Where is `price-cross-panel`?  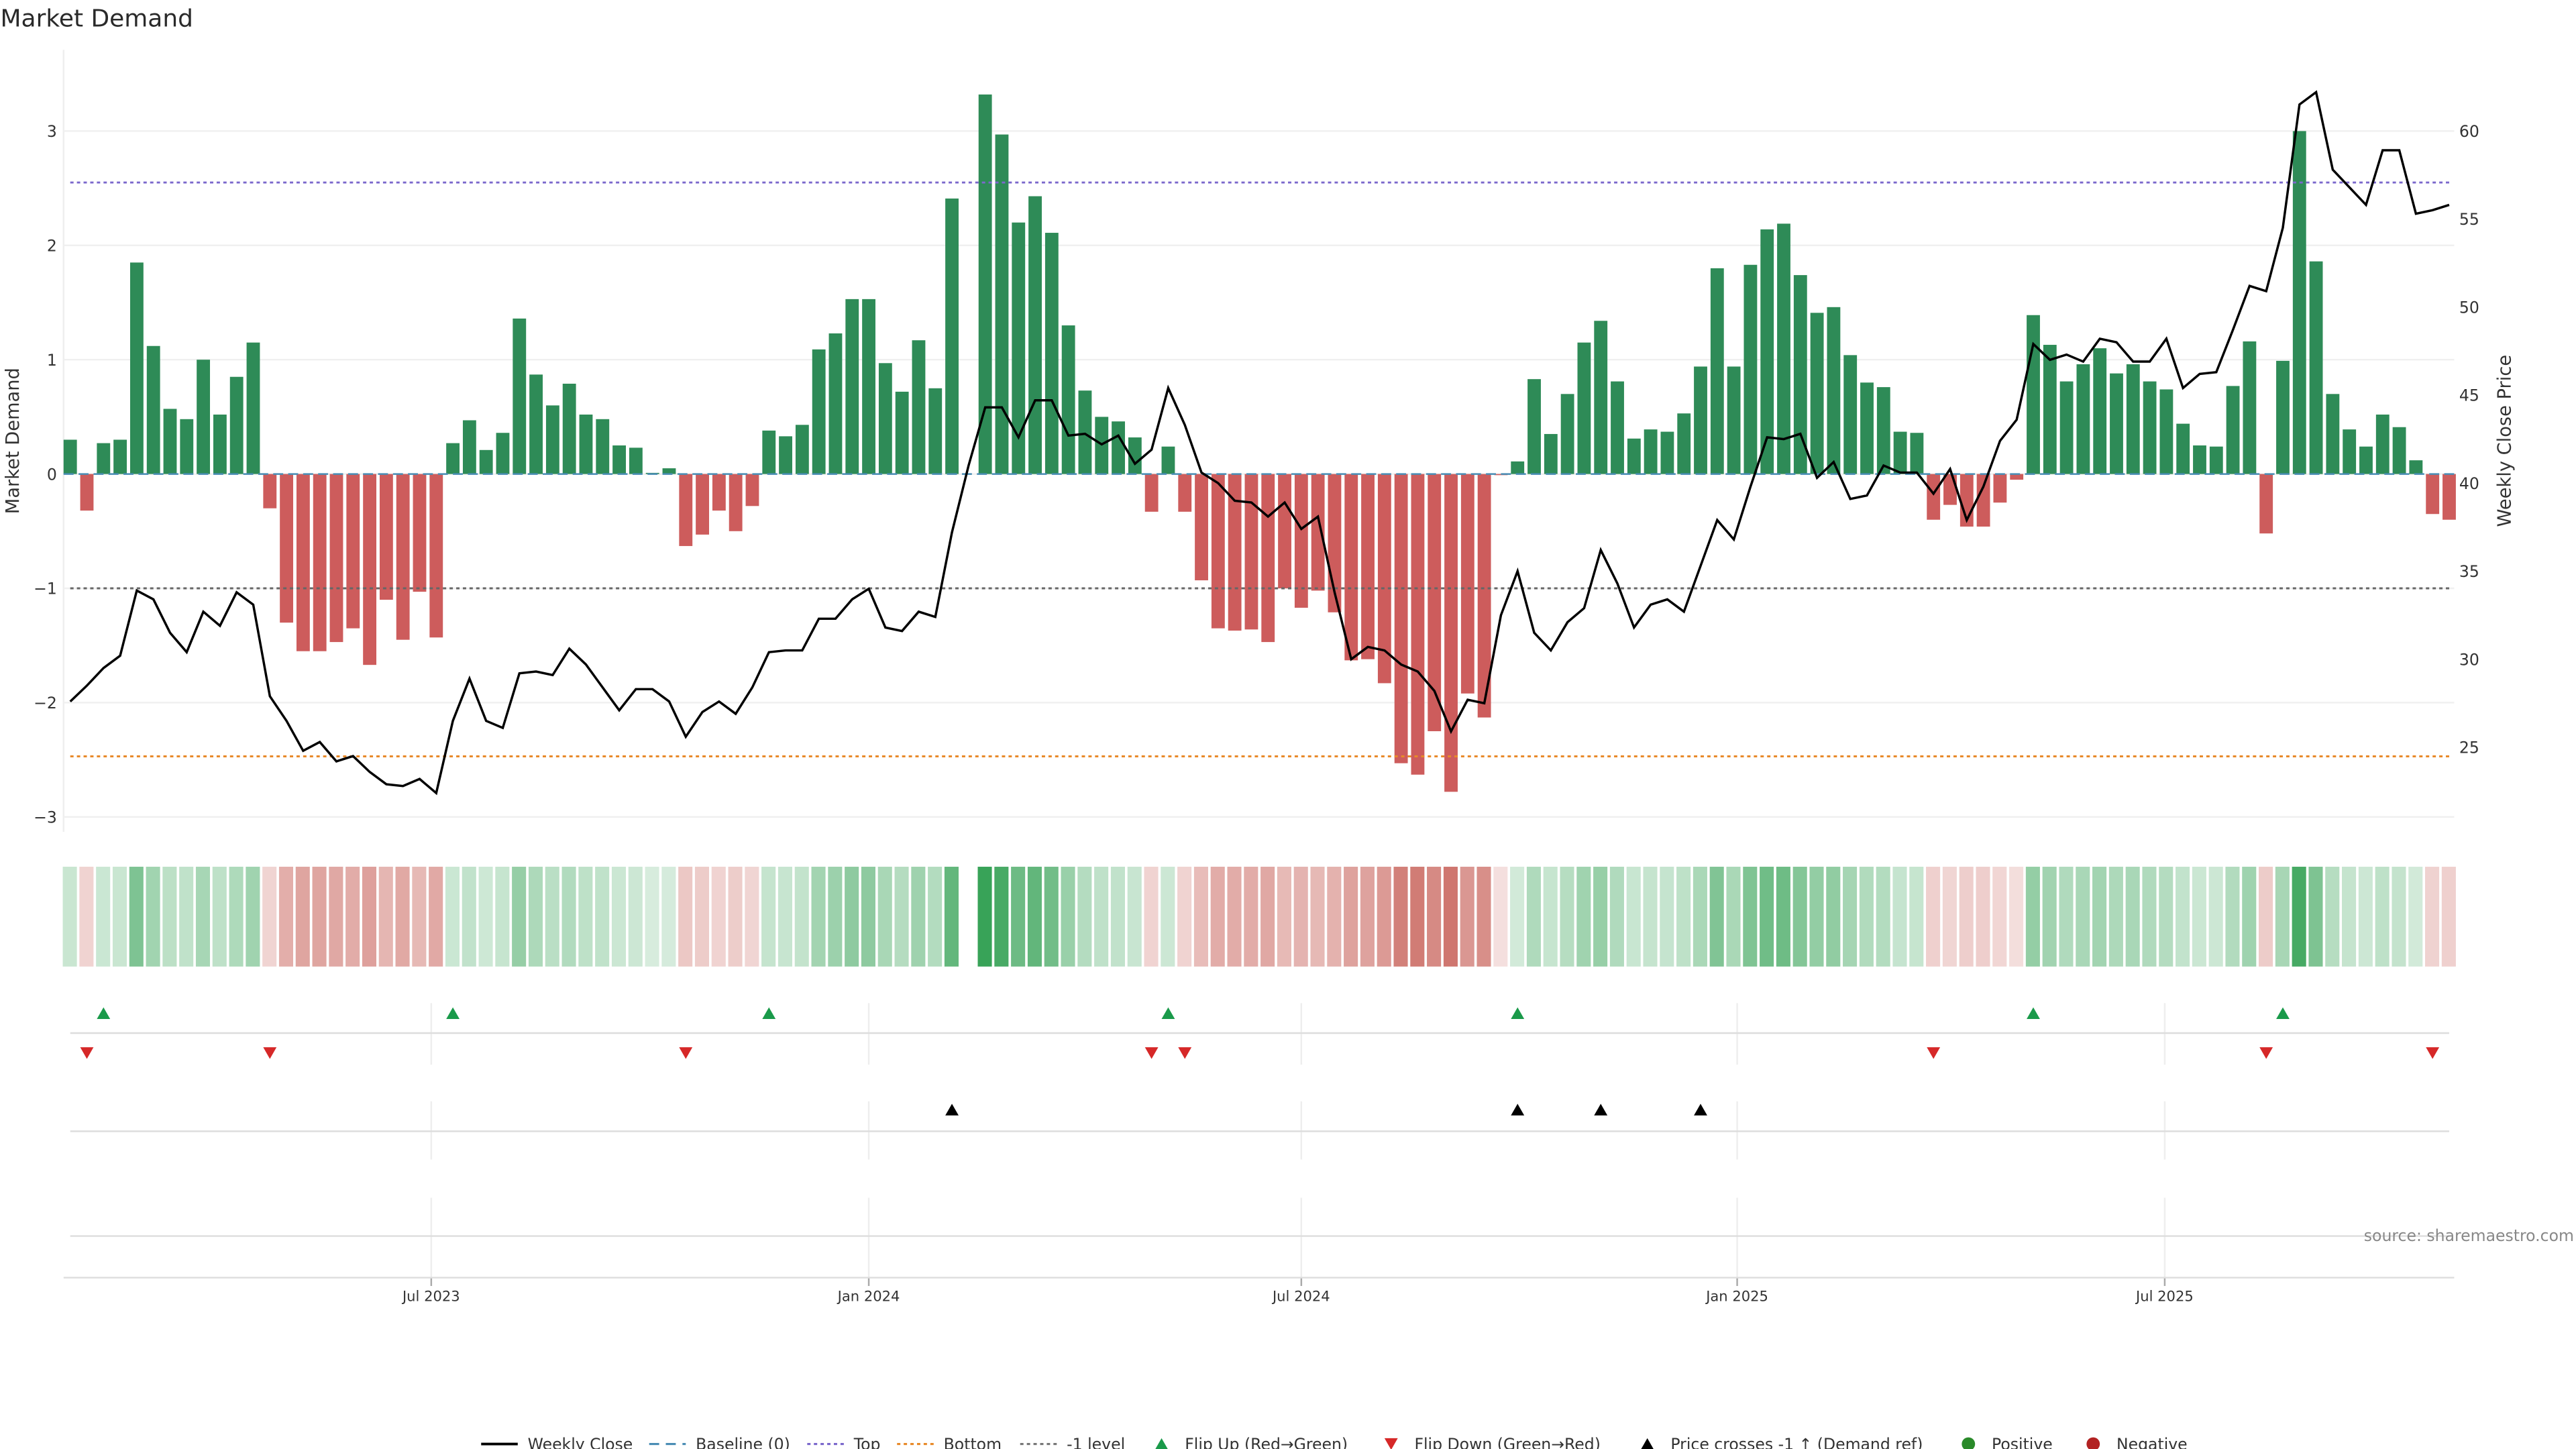 price-cross-panel is located at coordinates (1259, 1189).